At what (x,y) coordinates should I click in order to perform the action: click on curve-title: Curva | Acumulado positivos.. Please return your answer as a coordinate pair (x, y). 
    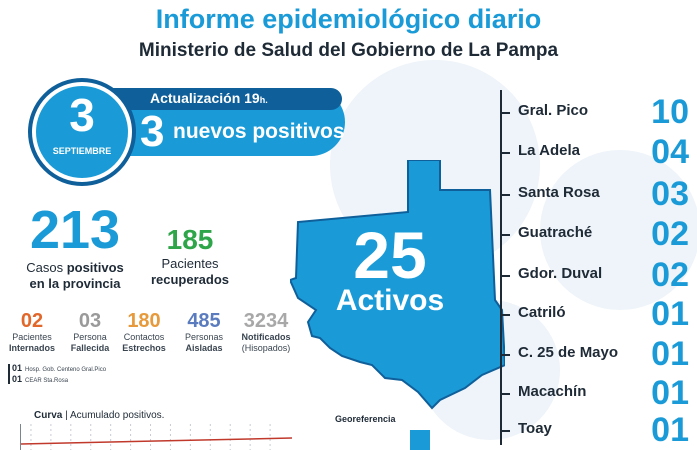
    Looking at the image, I should click on (99, 415).